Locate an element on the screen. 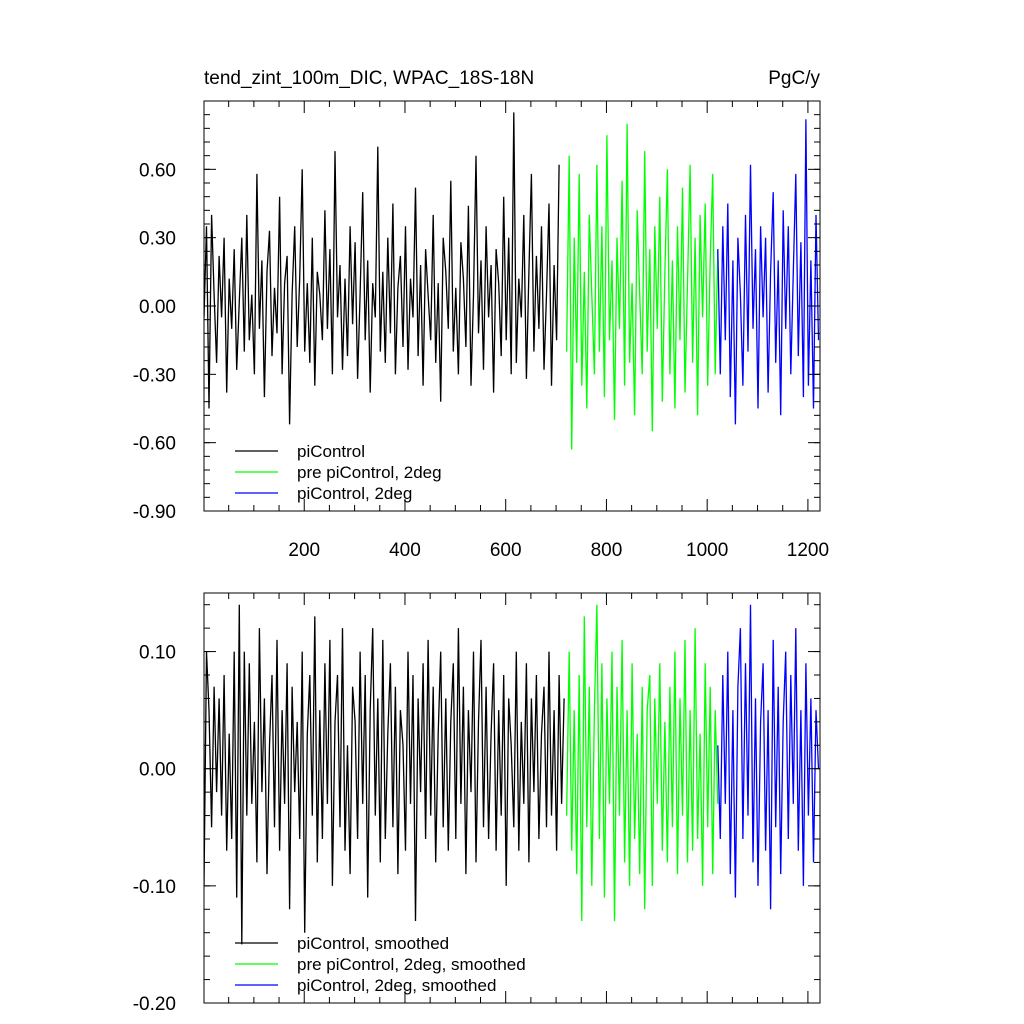 Image resolution: width=1024 pixels, height=1024 pixels. legend-label-3: piControl, 2deg, smoothed is located at coordinates (396, 985).